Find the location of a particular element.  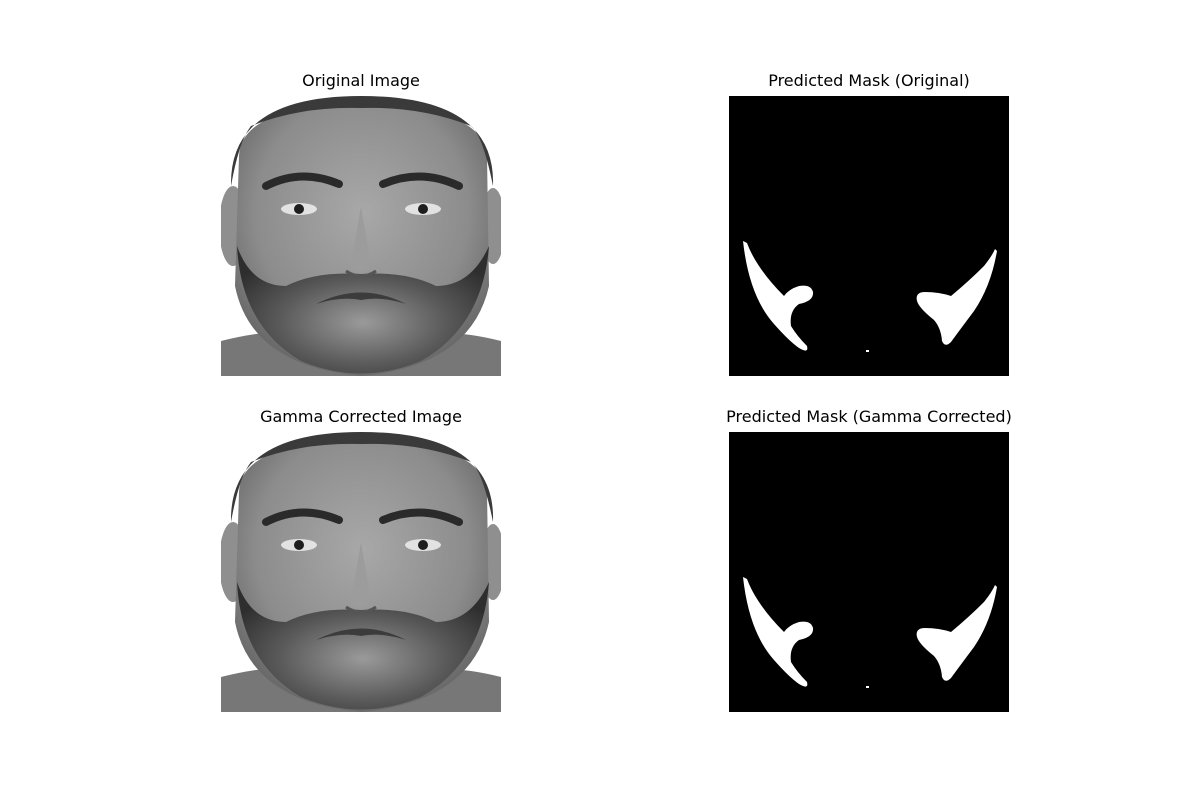

panel-title-gamma-corrected-image: Gamma Corrected Image is located at coordinates (361, 416).